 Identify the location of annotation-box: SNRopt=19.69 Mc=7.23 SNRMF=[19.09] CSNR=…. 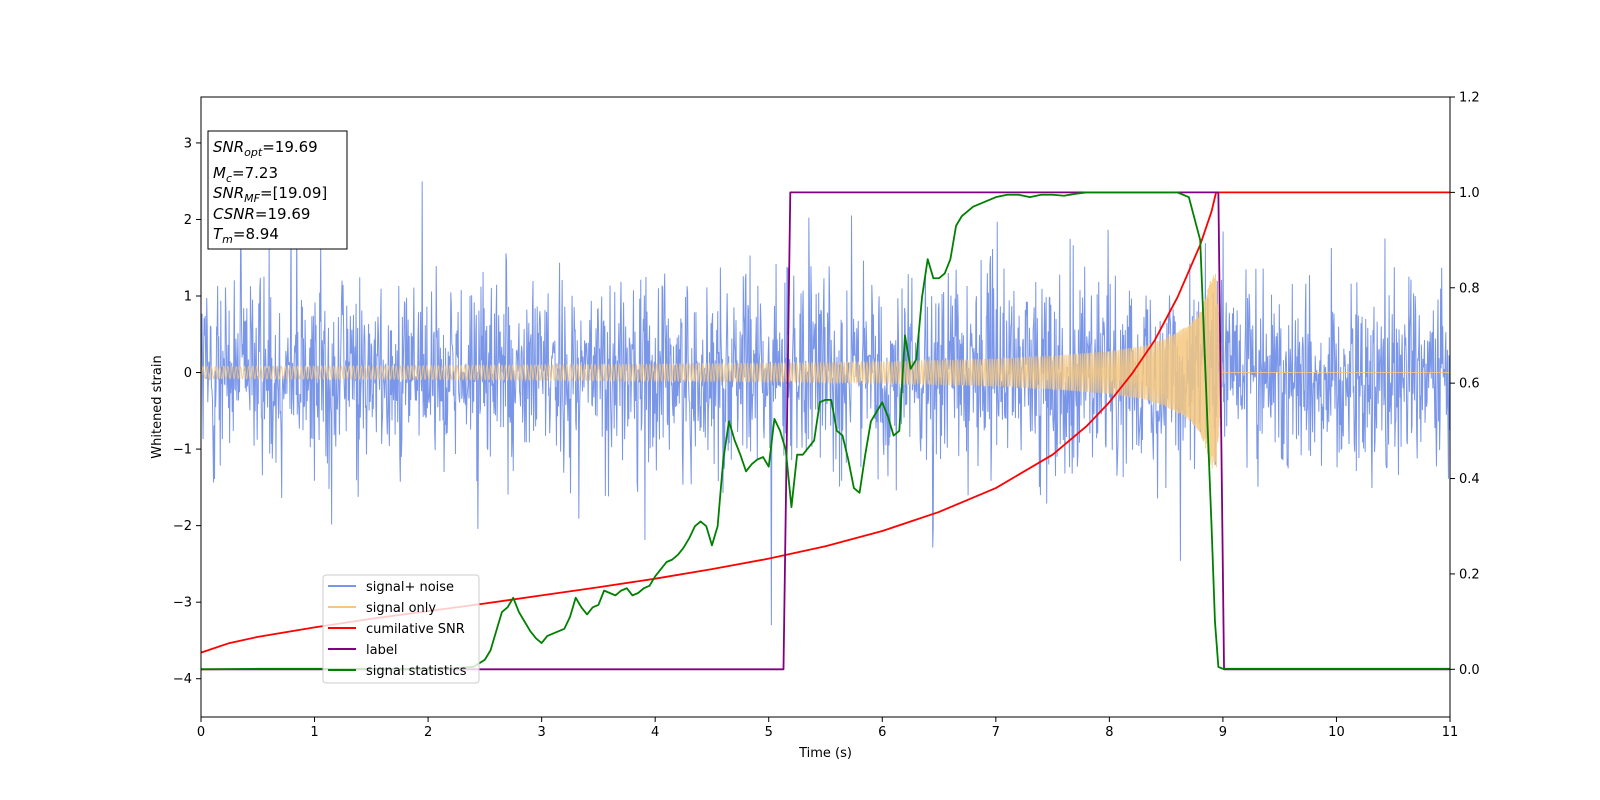
(277, 190).